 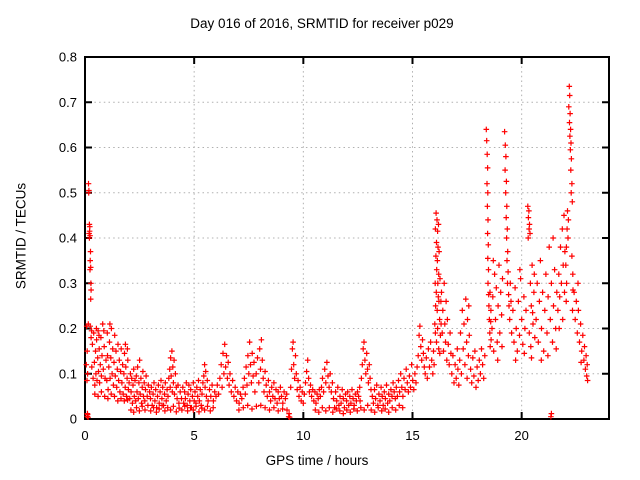 I want to click on x-tick-label: 15, so click(x=412, y=435).